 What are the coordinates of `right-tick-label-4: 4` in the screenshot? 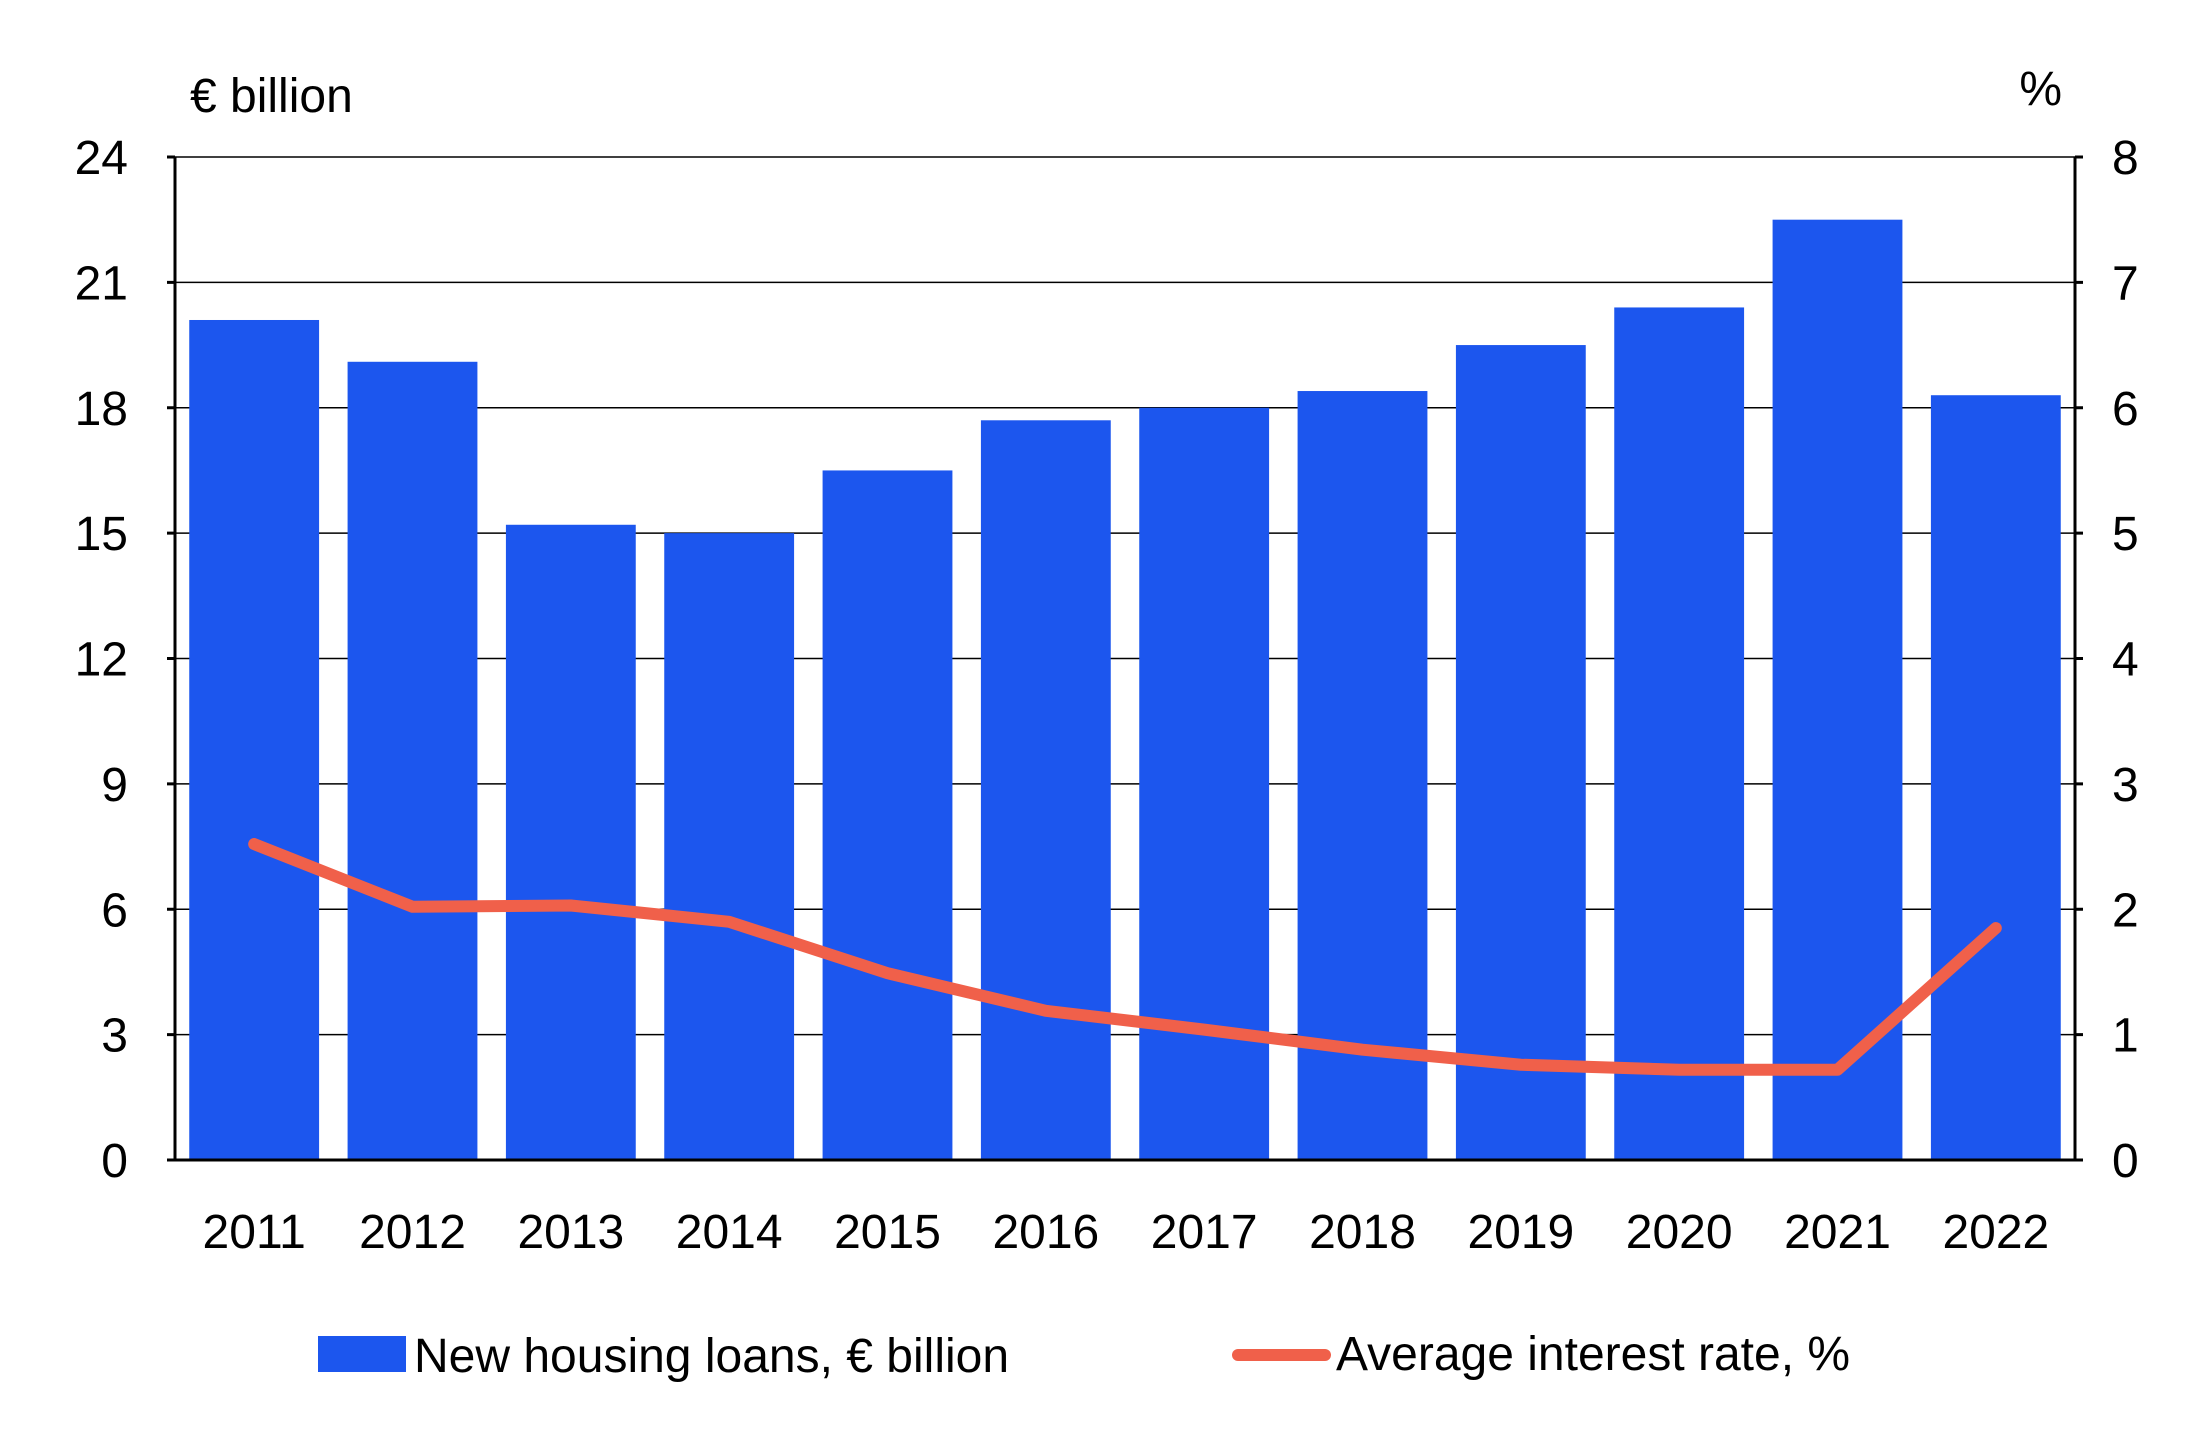 It's located at (2125, 660).